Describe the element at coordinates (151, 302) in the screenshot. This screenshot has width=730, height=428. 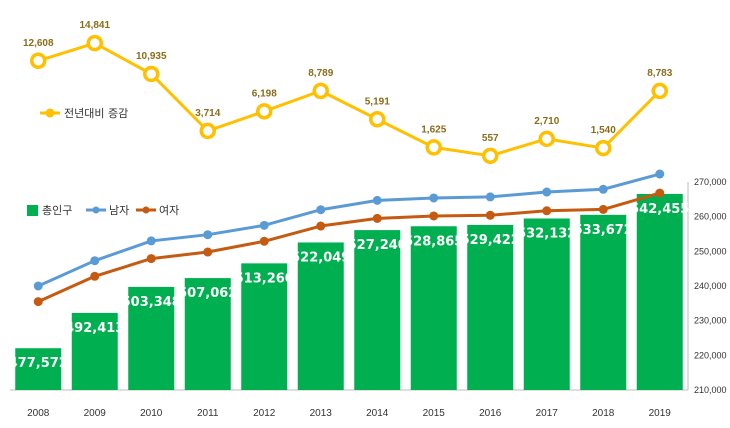
I see `bar-label-2010: 503,348` at that location.